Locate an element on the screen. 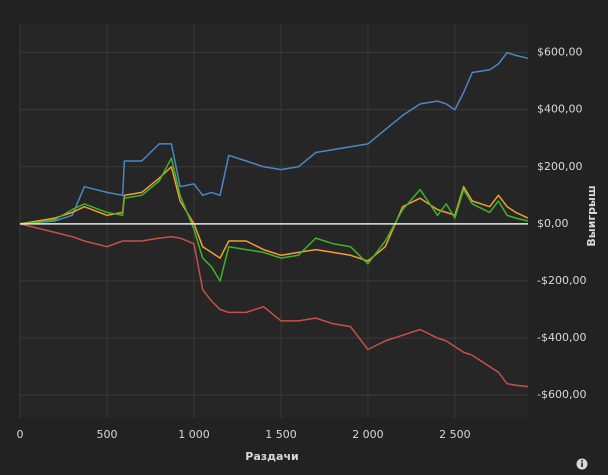 The image size is (608, 475). x-tick-label: 2 500 is located at coordinates (455, 434).